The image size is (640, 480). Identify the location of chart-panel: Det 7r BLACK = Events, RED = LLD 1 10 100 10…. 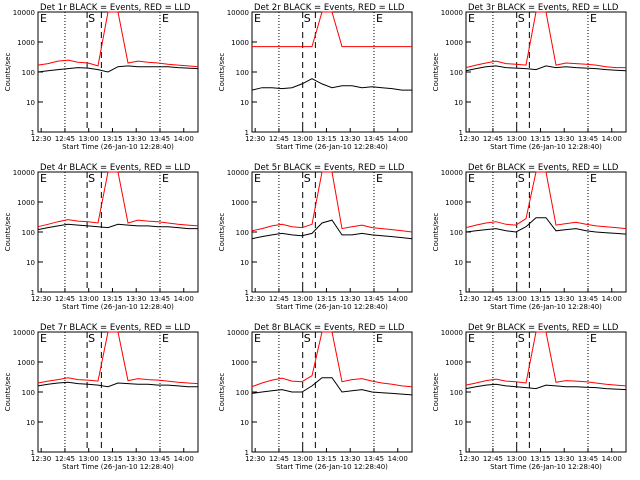
(101, 397).